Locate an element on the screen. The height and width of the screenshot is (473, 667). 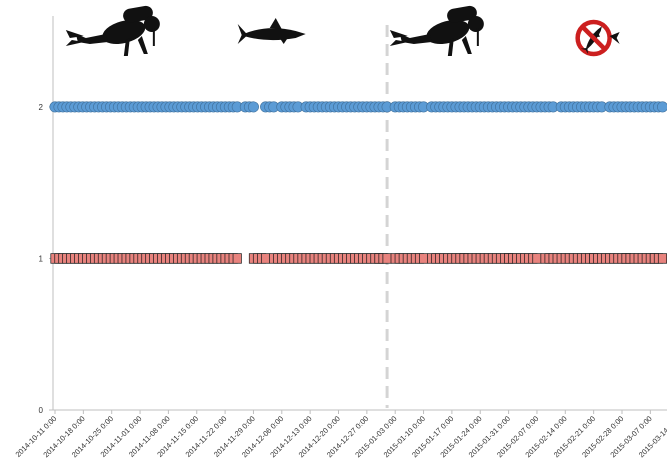
y-tick-label: 2 is located at coordinates (41, 107).